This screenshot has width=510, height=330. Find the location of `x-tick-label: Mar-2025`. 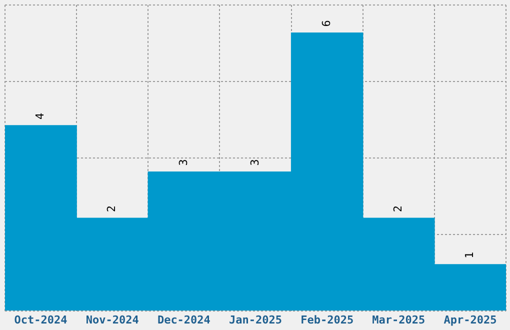

x-tick-label: Mar-2025 is located at coordinates (399, 319).